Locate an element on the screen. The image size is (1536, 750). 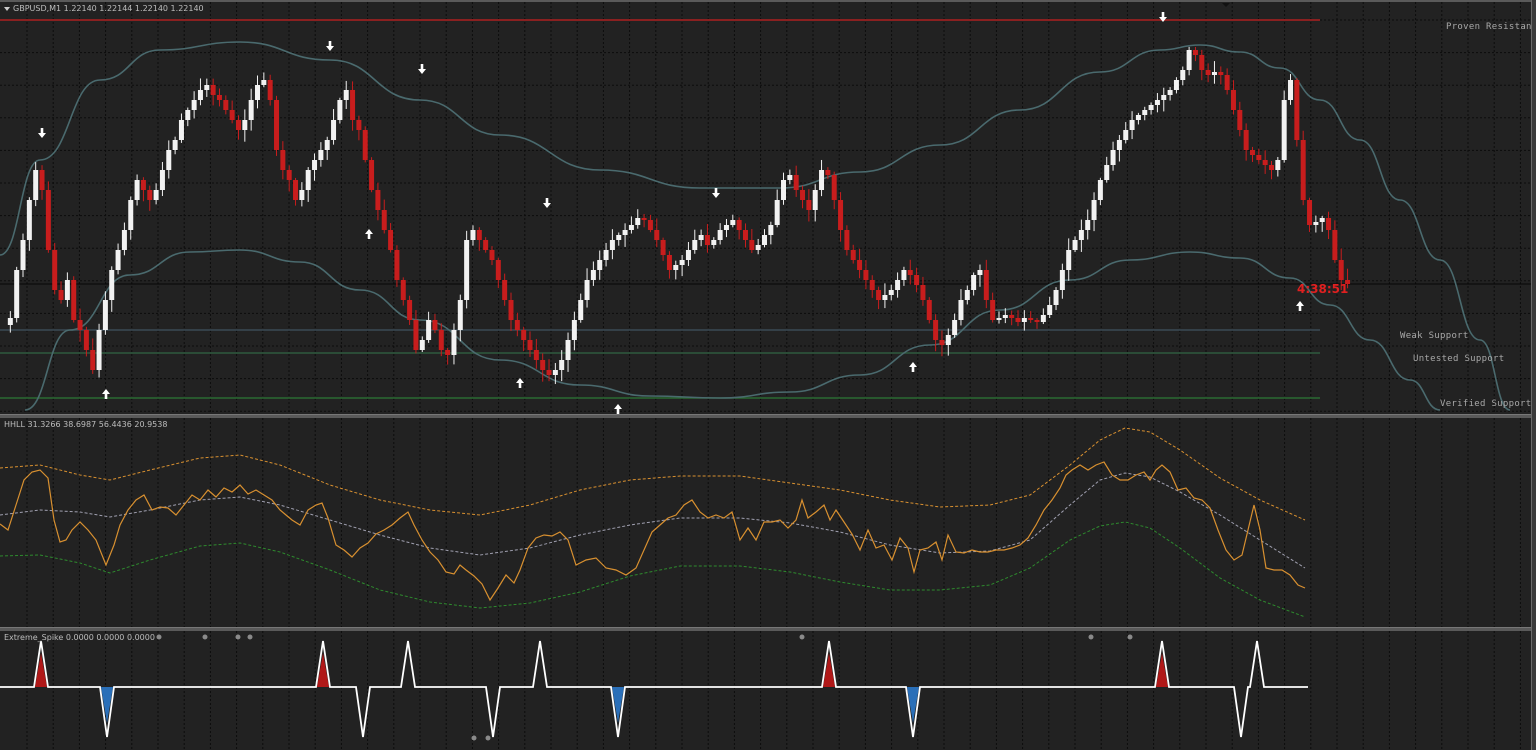
top-border is located at coordinates (768, 1).